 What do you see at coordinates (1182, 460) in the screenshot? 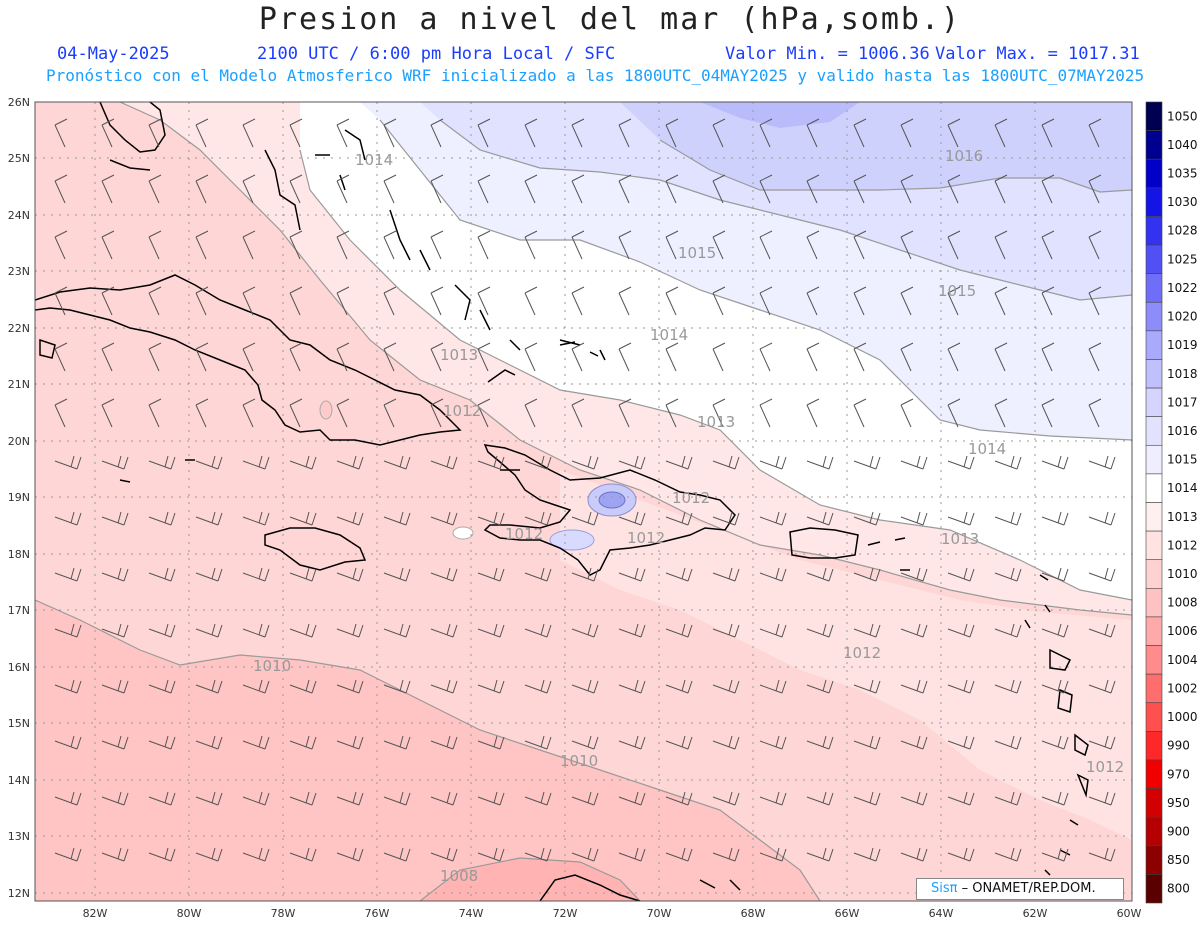
I see `legend-label: 1015` at bounding box center [1182, 460].